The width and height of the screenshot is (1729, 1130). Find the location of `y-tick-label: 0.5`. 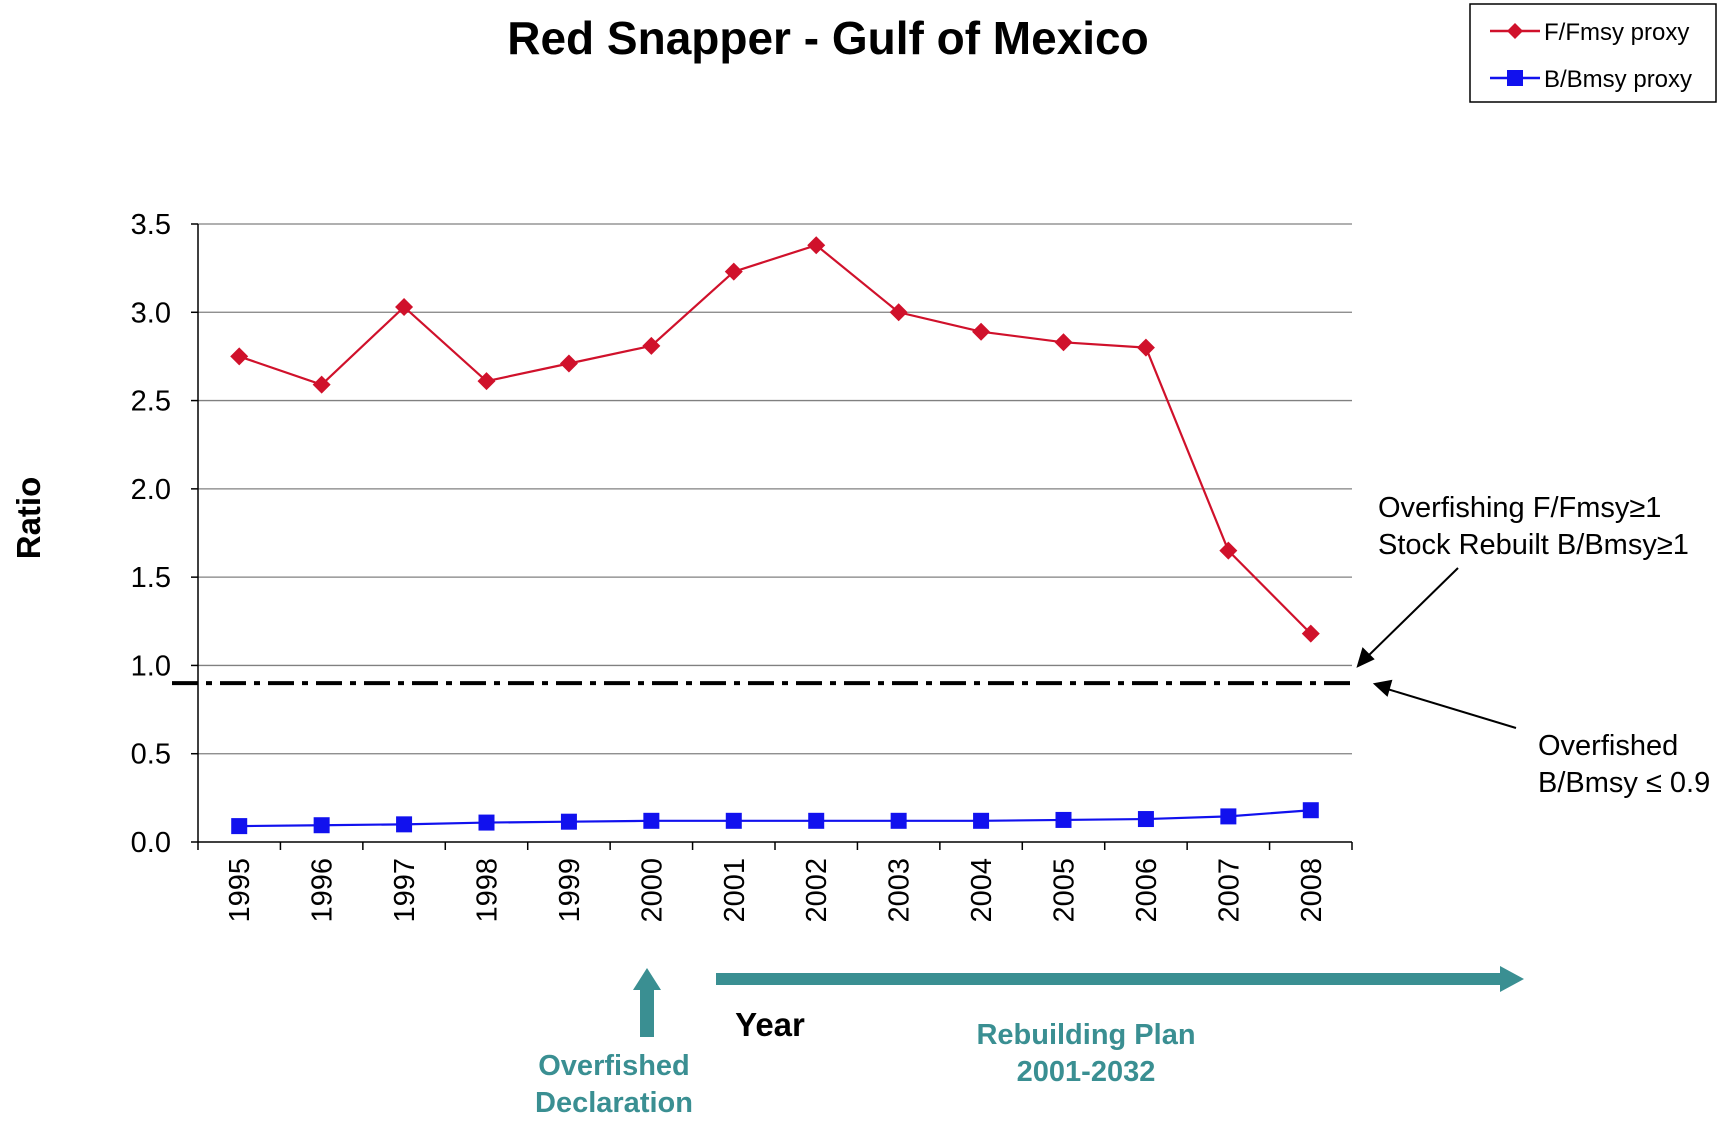

y-tick-label: 0.5 is located at coordinates (151, 755).